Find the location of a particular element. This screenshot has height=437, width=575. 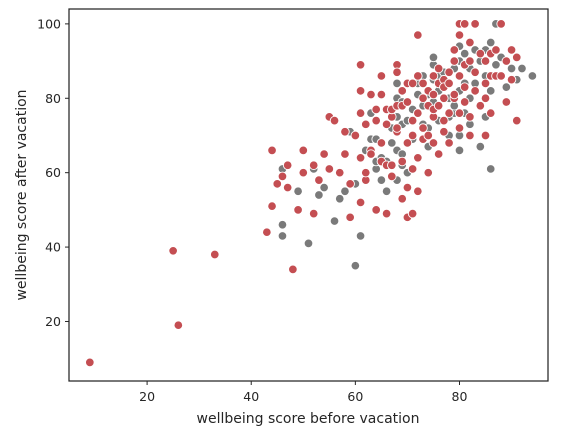

x-tick-label-80: 80 is located at coordinates (460, 396).